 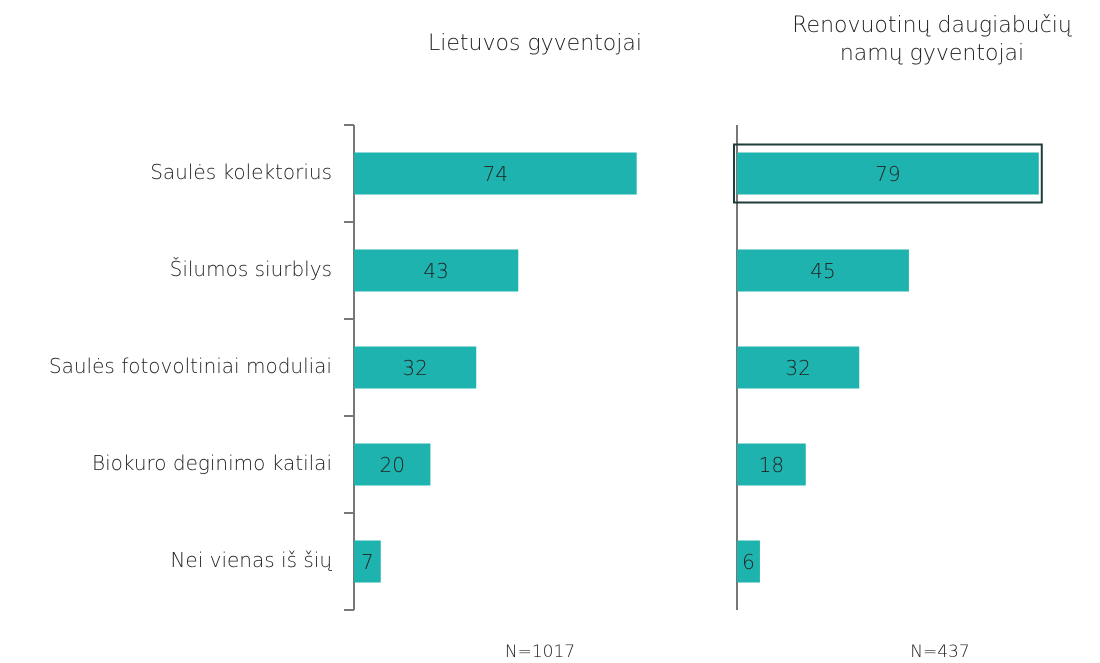 I want to click on value-label: 45, so click(x=822, y=271).